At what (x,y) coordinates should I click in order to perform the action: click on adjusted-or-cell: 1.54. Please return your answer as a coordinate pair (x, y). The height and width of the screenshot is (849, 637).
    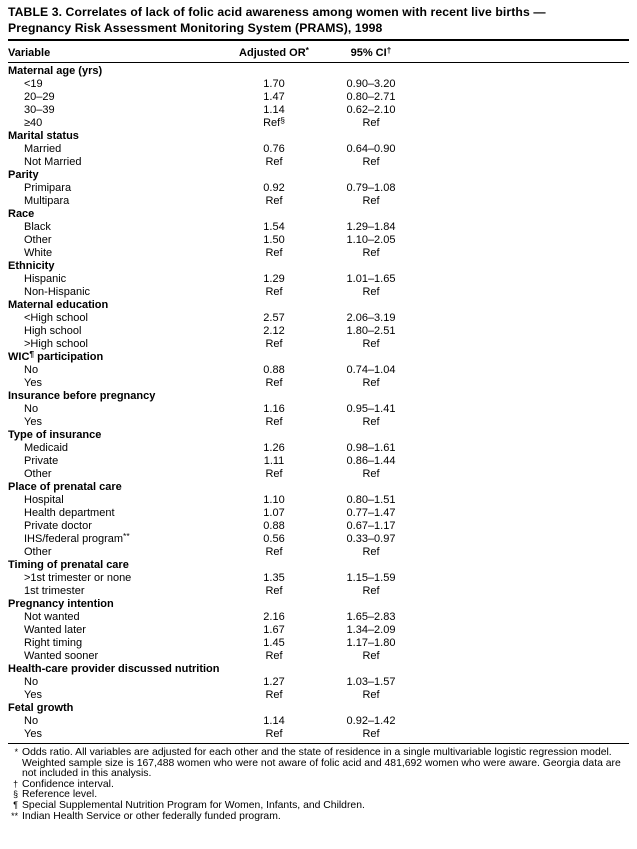
    Looking at the image, I should click on (274, 227).